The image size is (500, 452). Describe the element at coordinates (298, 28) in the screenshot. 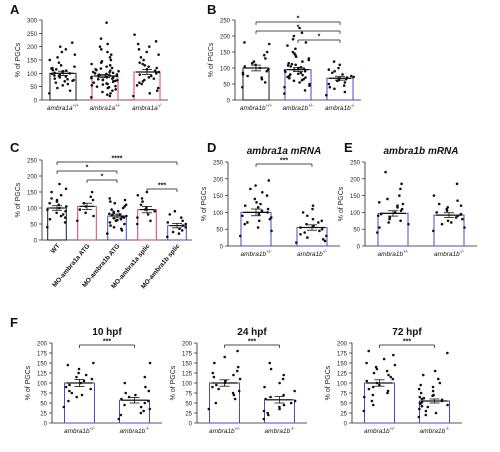

I see `significance-label: *` at that location.